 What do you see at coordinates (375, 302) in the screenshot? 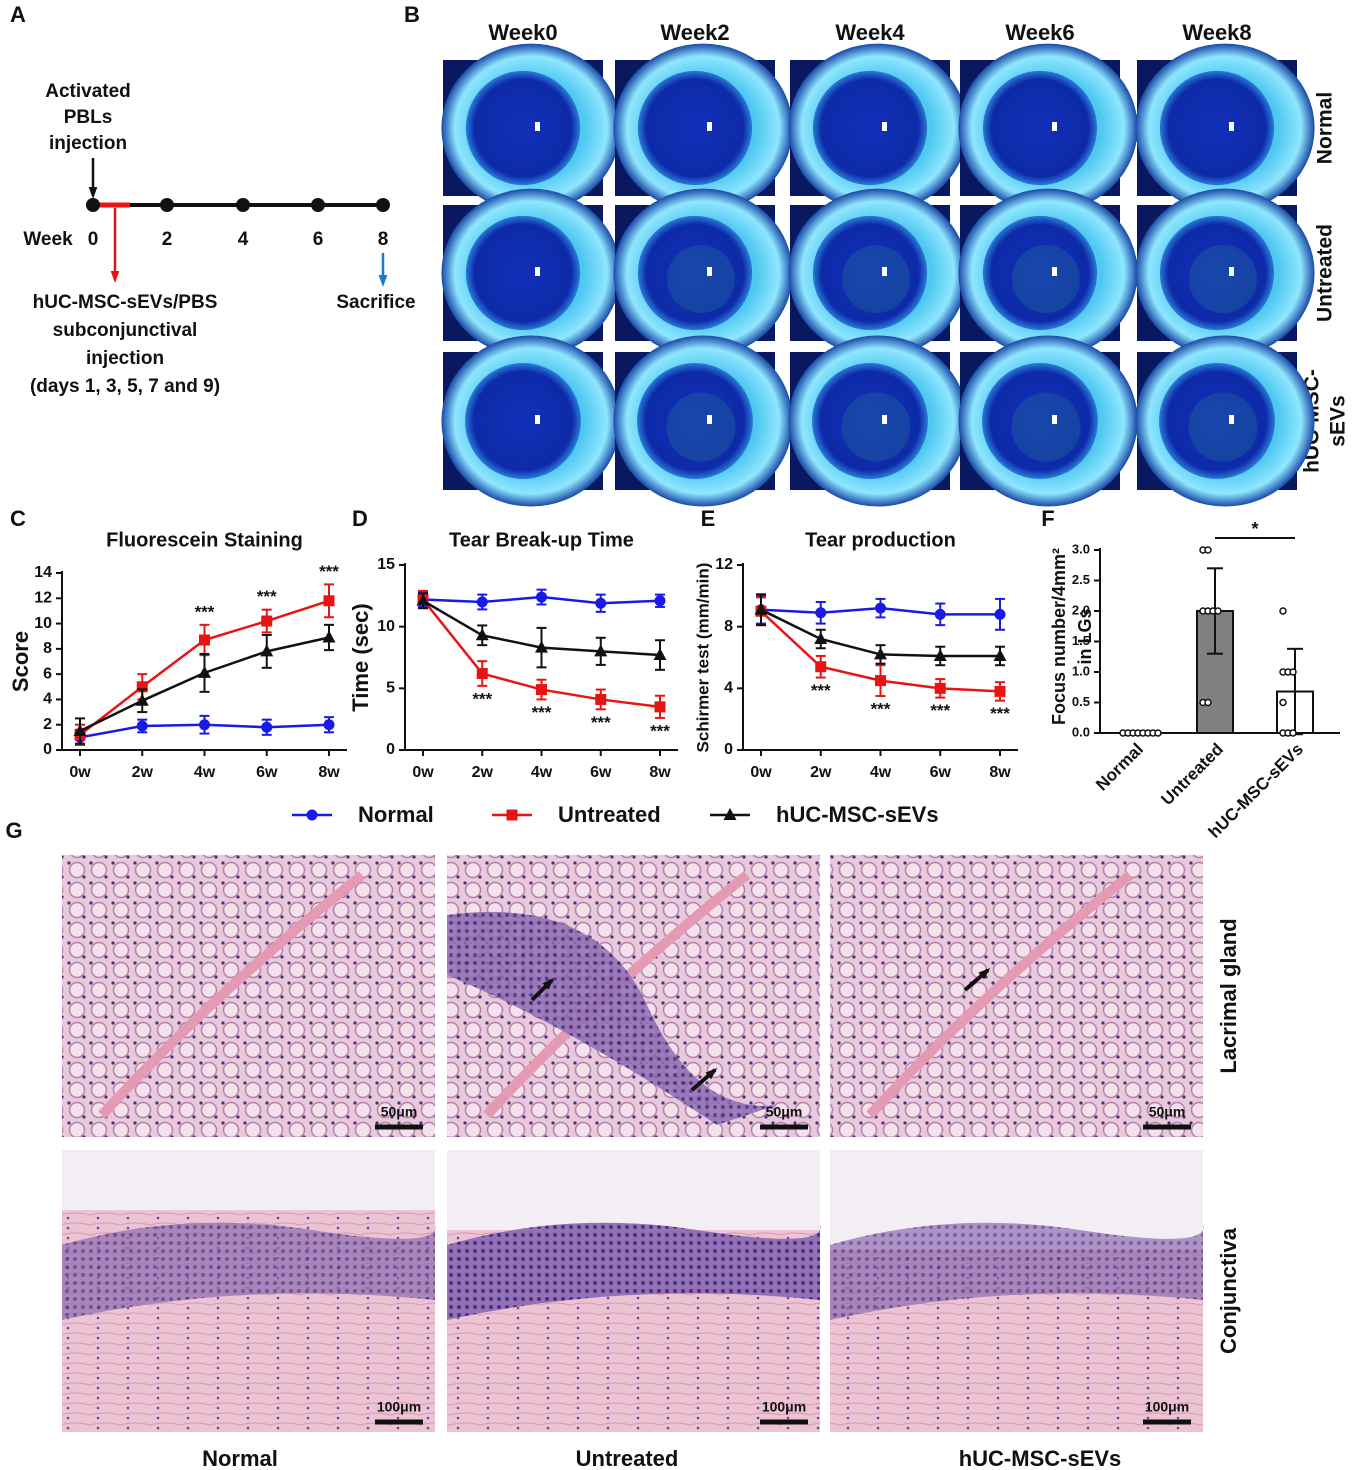
I see `label: Sacrifice` at bounding box center [375, 302].